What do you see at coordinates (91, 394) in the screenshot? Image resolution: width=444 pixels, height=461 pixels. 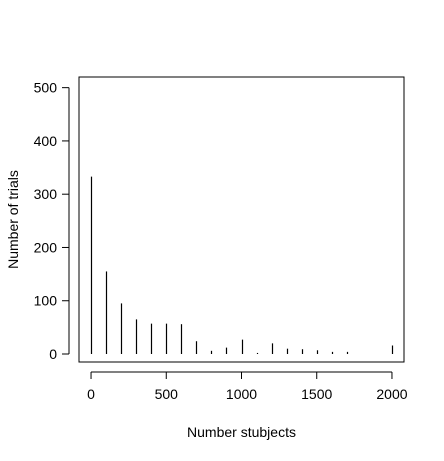 I see `x-tick-label: 0` at bounding box center [91, 394].